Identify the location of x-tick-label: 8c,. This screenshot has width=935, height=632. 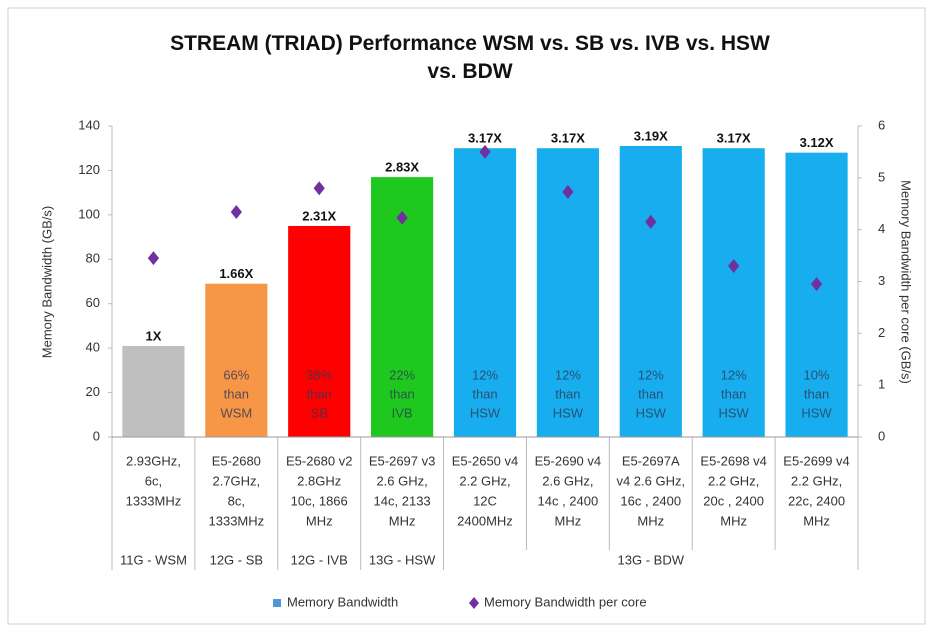
(236, 500).